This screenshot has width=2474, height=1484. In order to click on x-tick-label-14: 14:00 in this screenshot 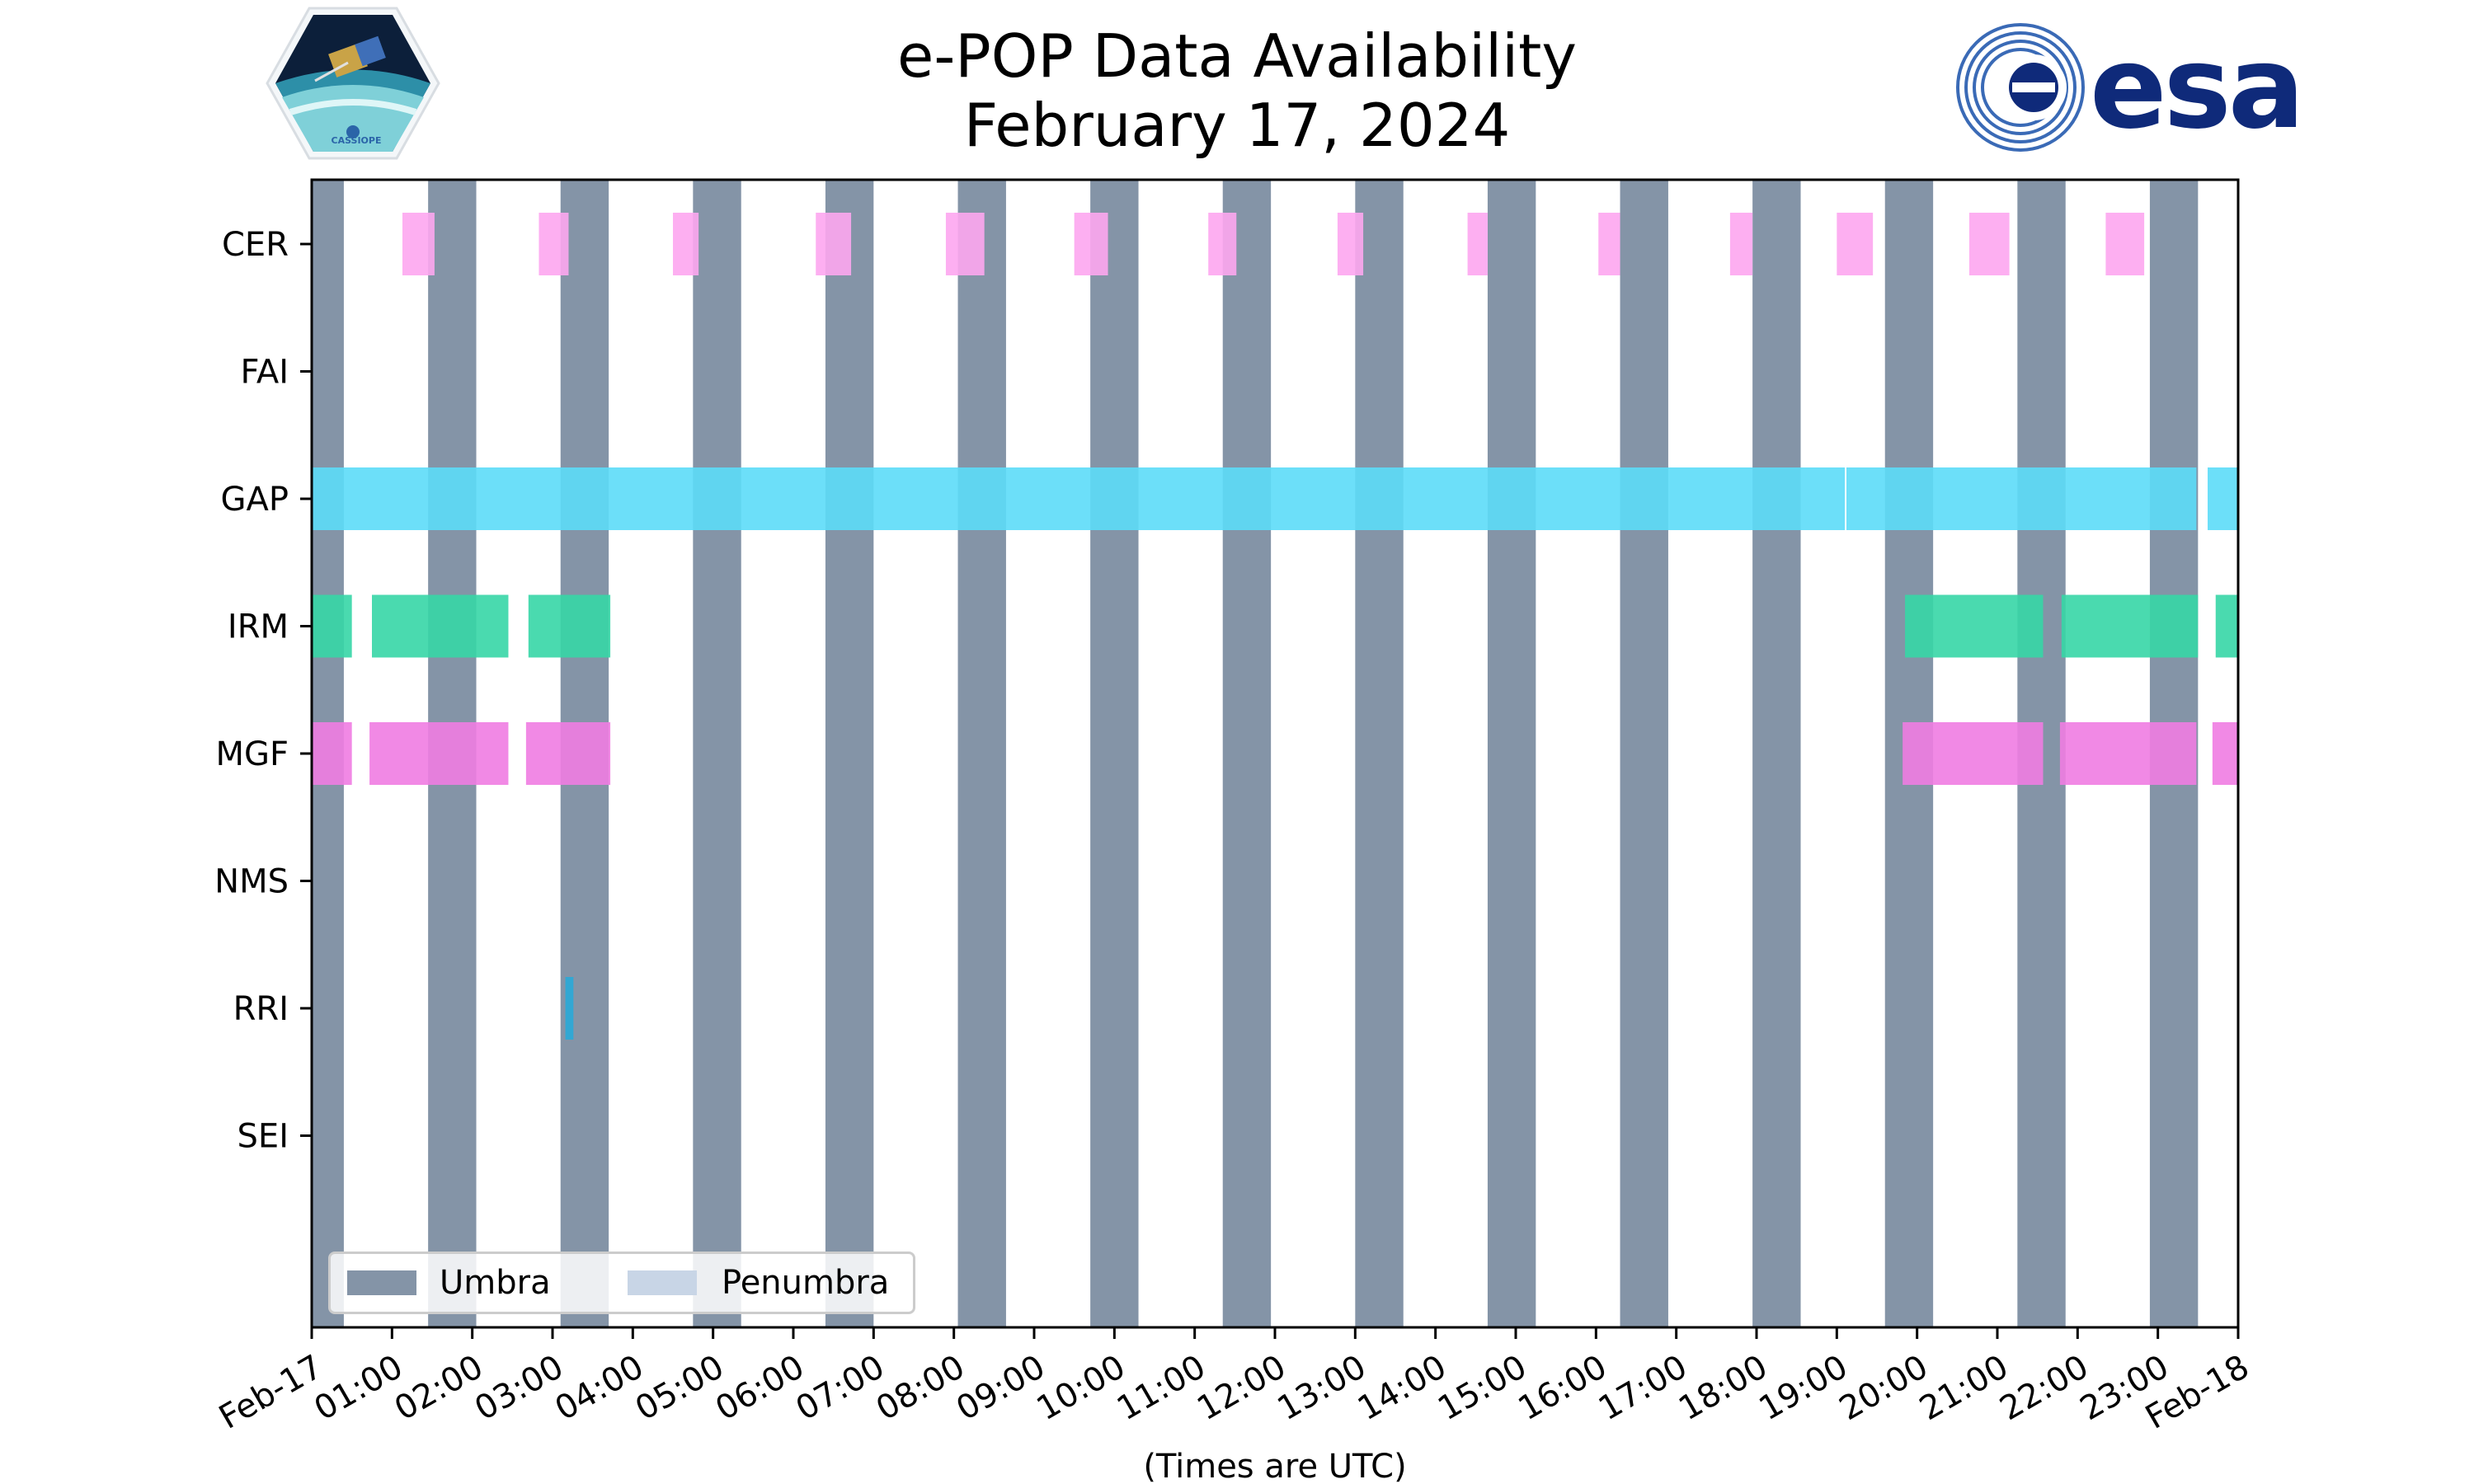, I will do `click(1402, 1388)`.